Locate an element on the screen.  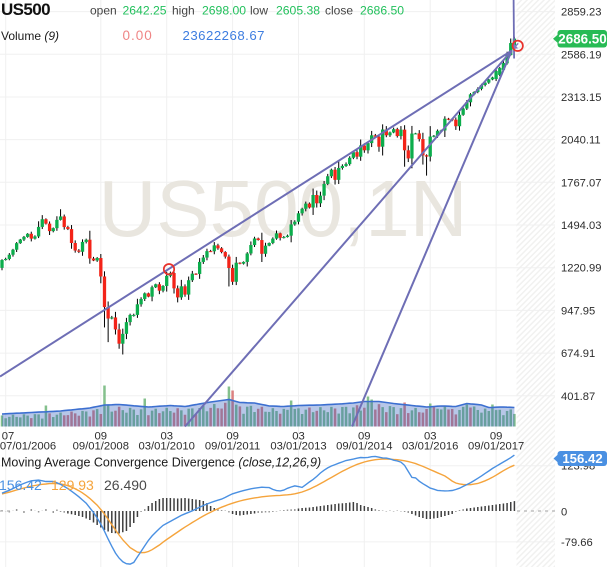
svg-text: 947.95 is located at coordinates (578, 311).